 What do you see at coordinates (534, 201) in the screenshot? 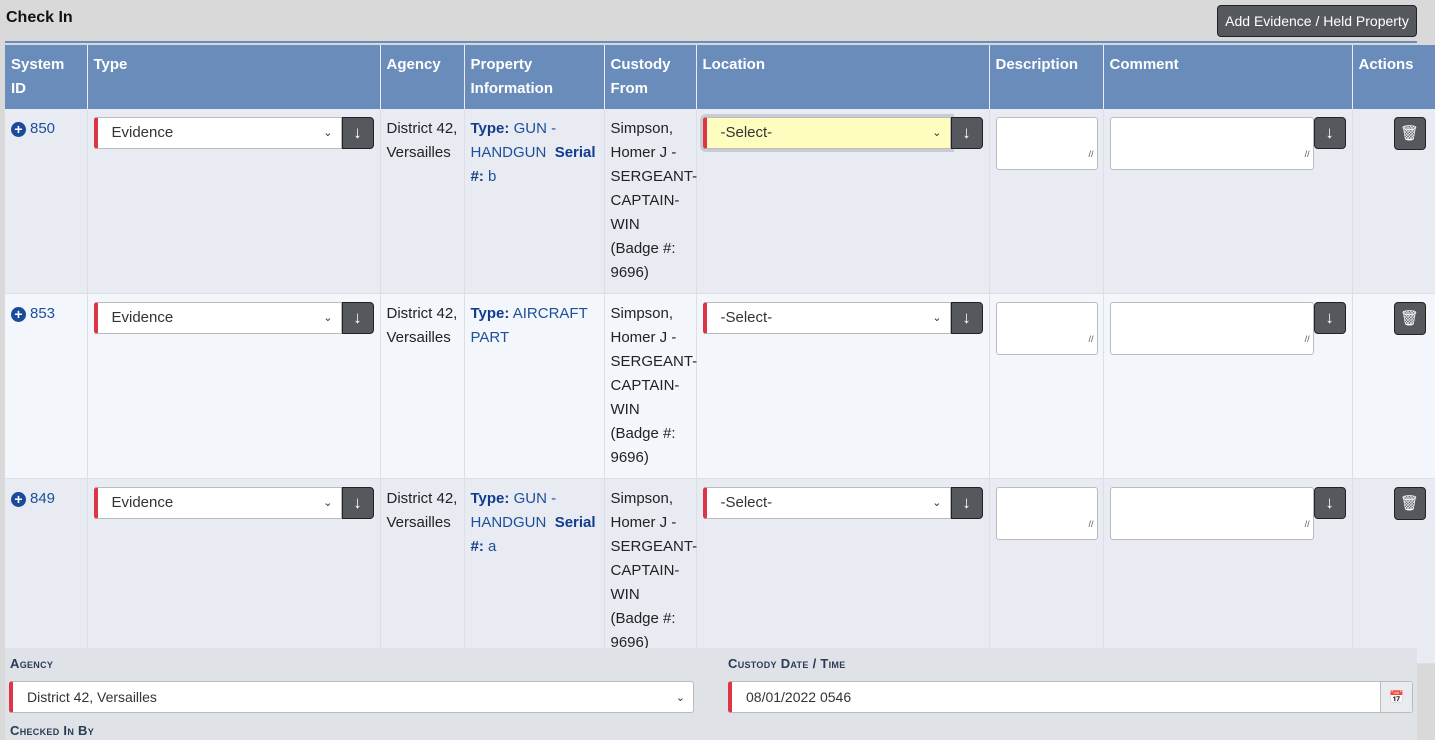
I see `property-info: Type: GUN - HANDGUN Serial #: b` at bounding box center [534, 201].